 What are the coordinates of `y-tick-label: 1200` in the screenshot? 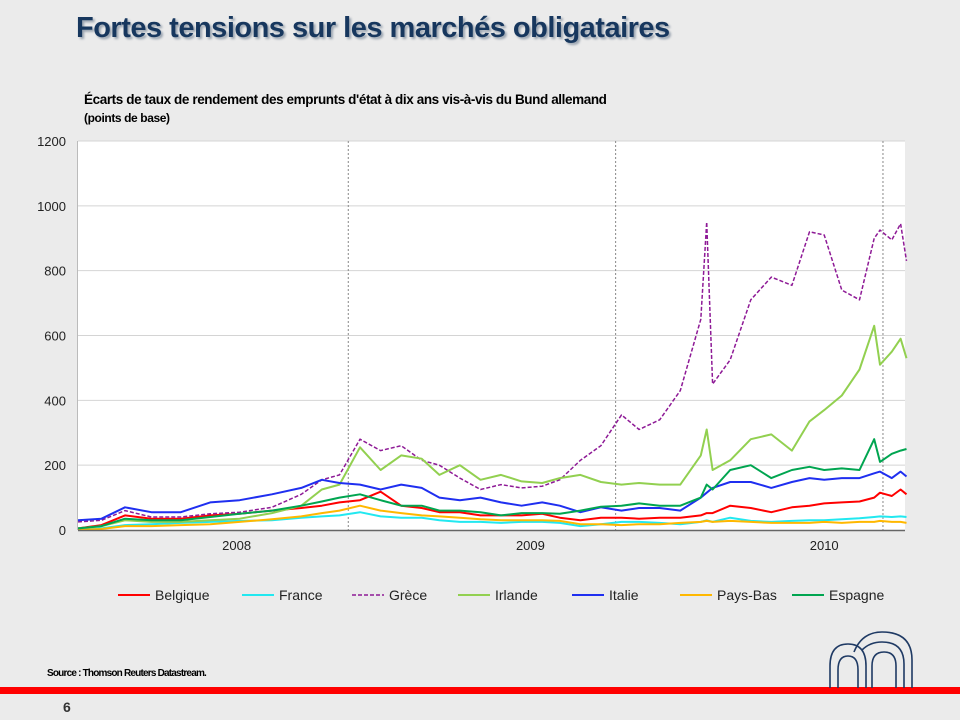 It's located at (51, 141).